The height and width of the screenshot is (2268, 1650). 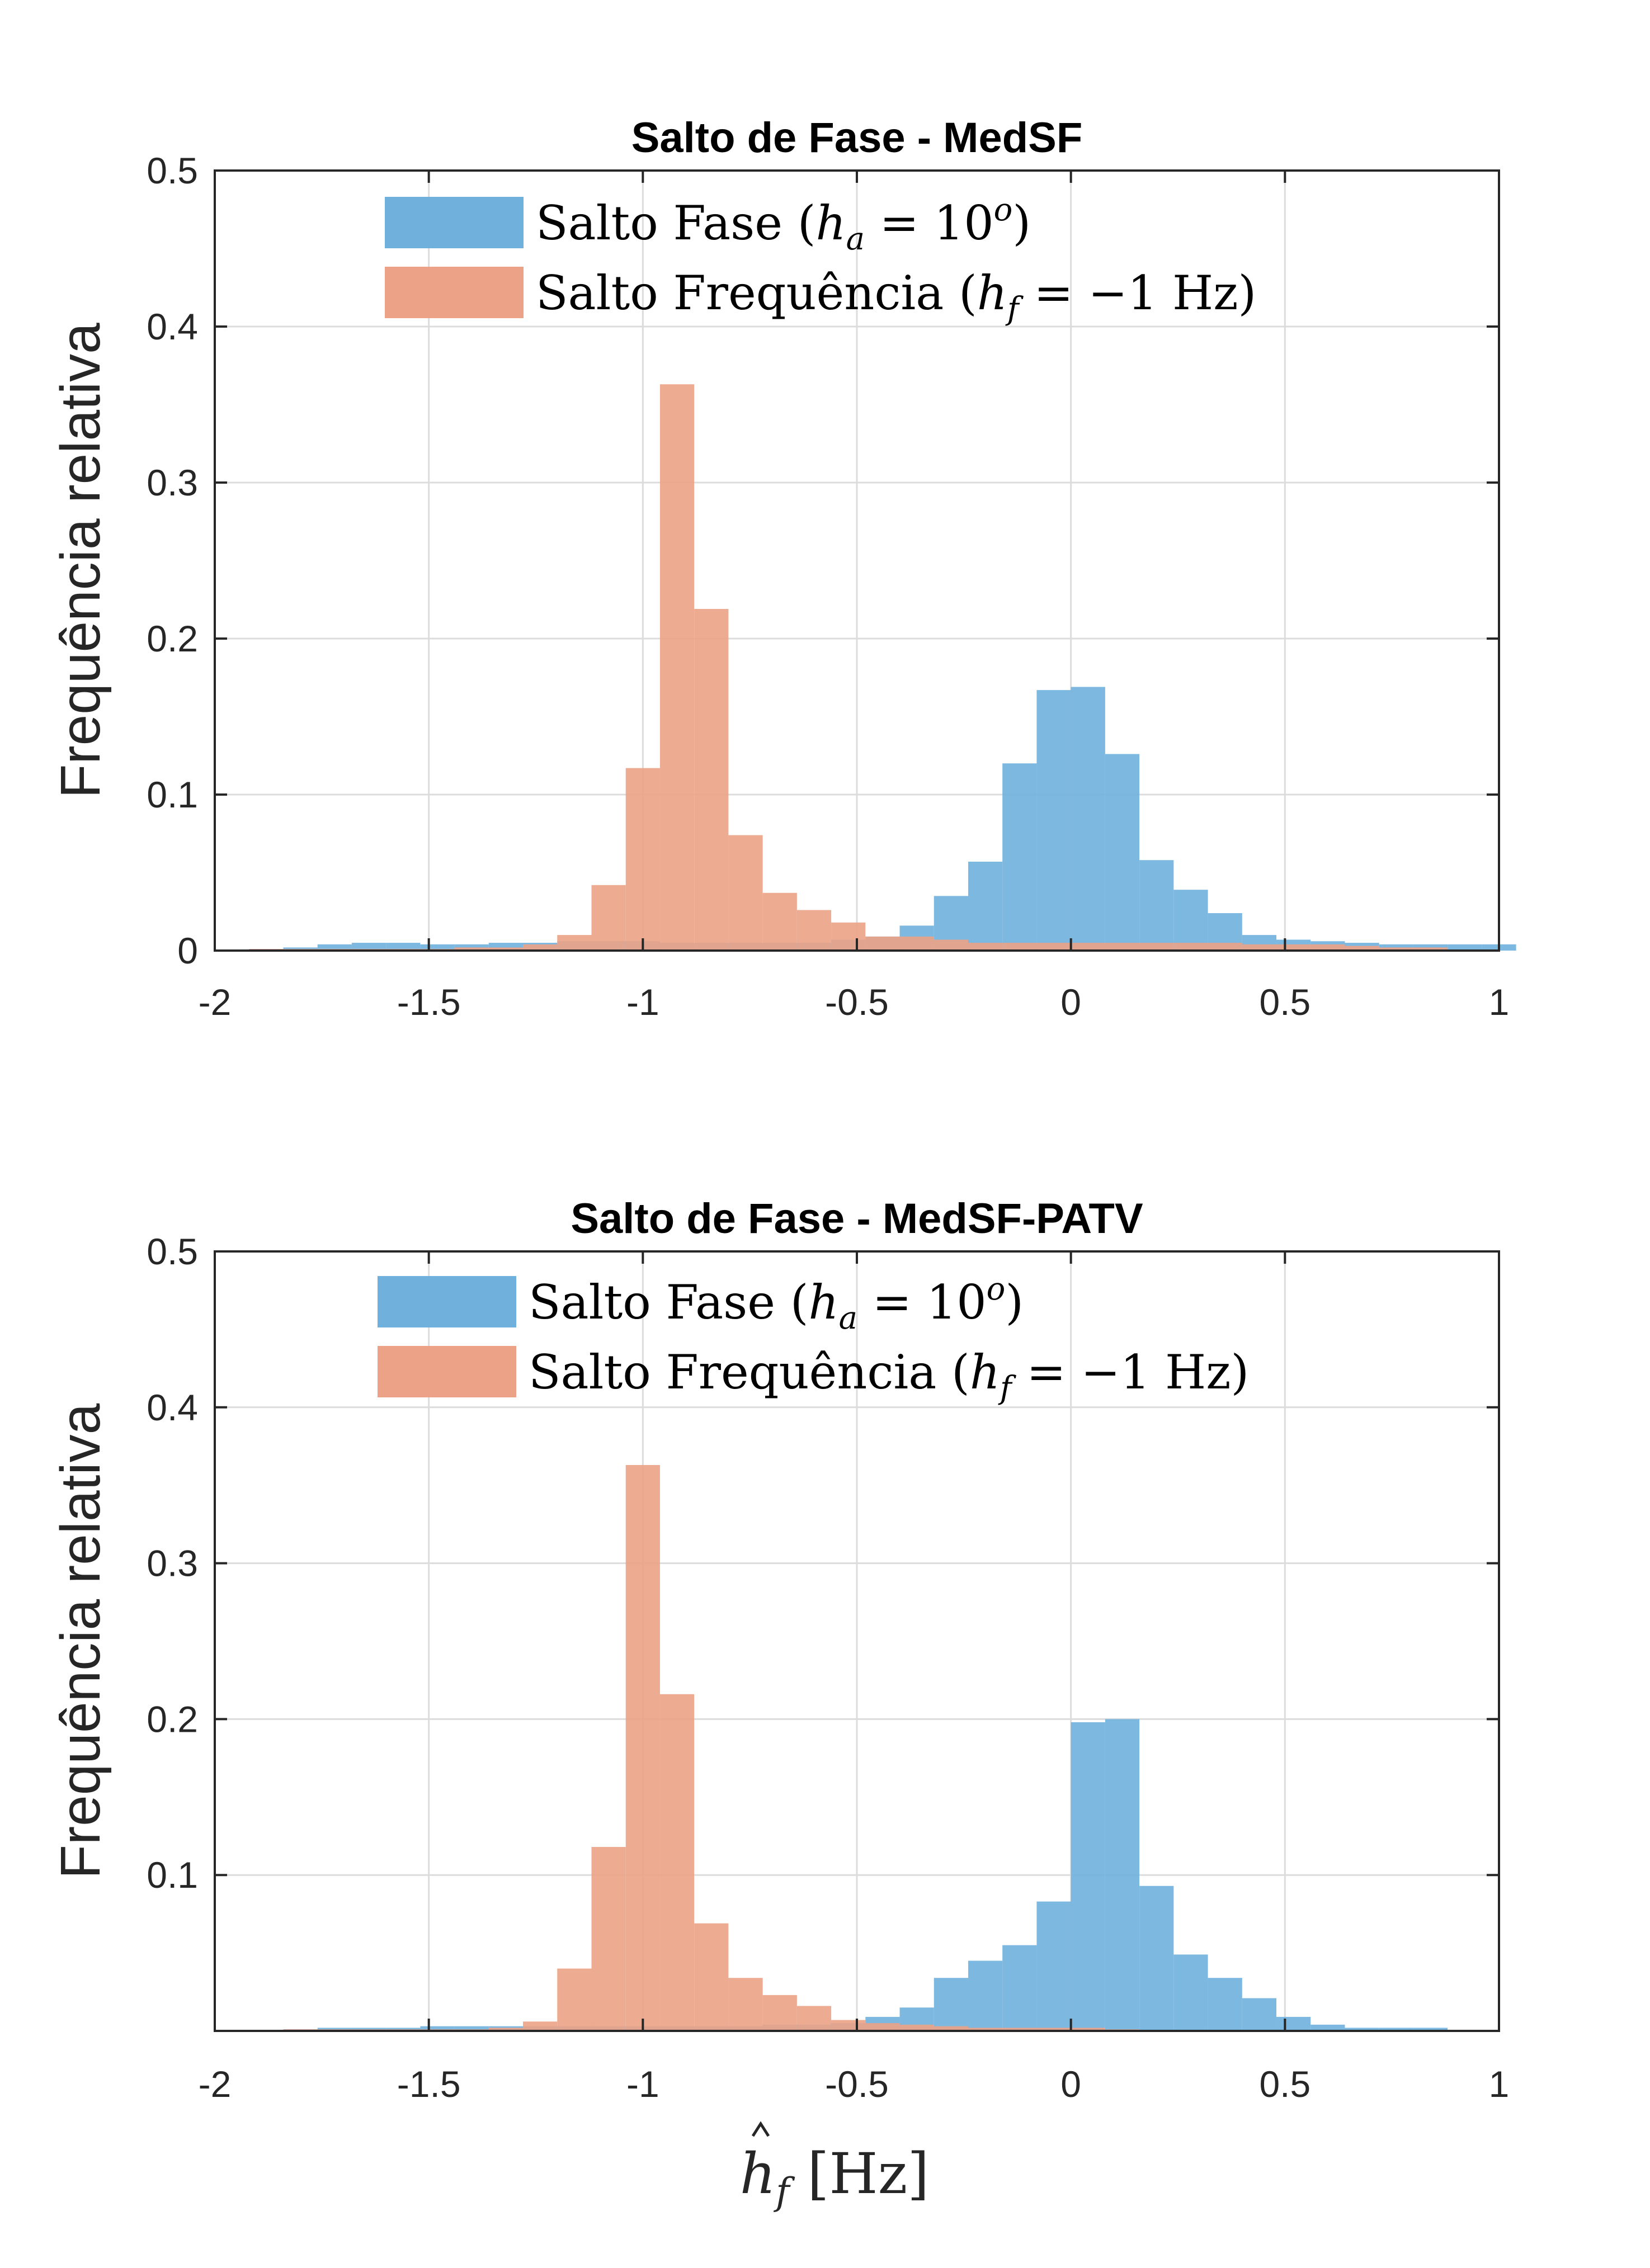 What do you see at coordinates (857, 2084) in the screenshot?
I see `x-tick-label: -0.5` at bounding box center [857, 2084].